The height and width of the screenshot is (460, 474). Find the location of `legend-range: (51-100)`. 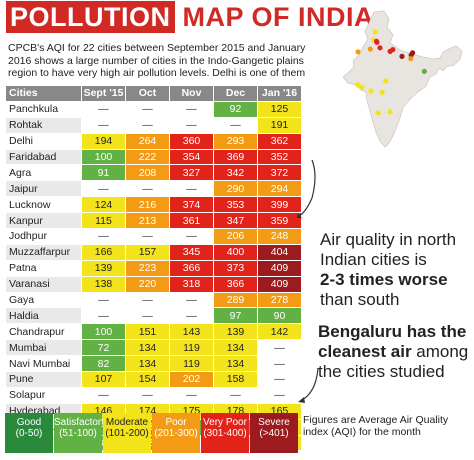

legend-range: (51-100) is located at coordinates (78, 433).